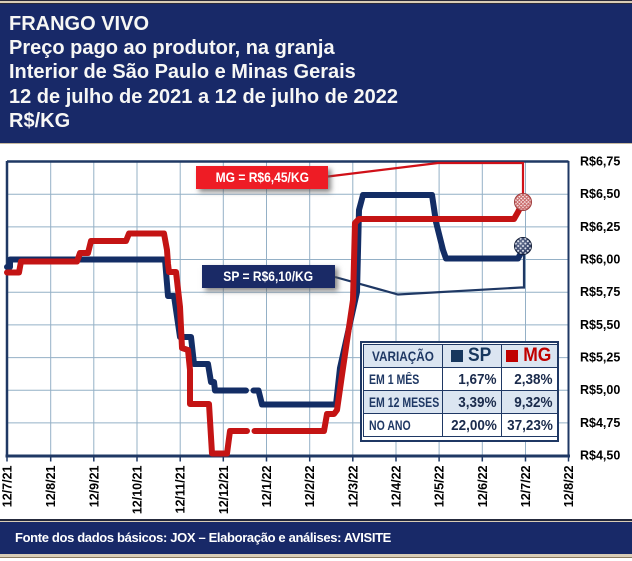 This screenshot has width=632, height=561. I want to click on svg-text: 12/10/21, so click(138, 489).